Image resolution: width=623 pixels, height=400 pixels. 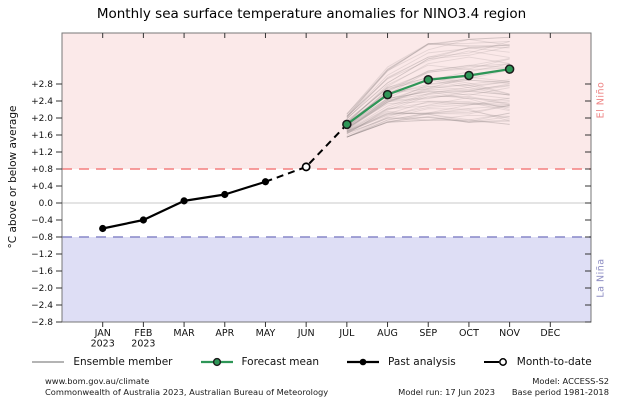 What do you see at coordinates (48, 362) in the screenshot?
I see `ensemble-member-line-icon` at bounding box center [48, 362].